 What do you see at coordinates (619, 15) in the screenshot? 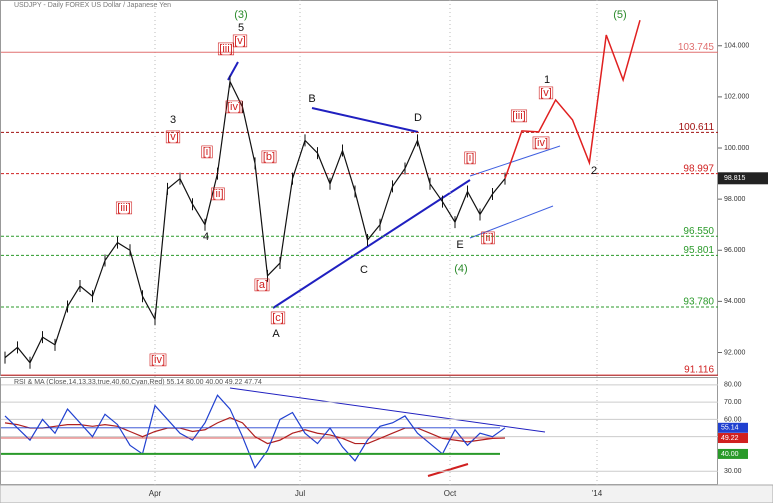
I see `wave-label: (5)` at bounding box center [619, 15].